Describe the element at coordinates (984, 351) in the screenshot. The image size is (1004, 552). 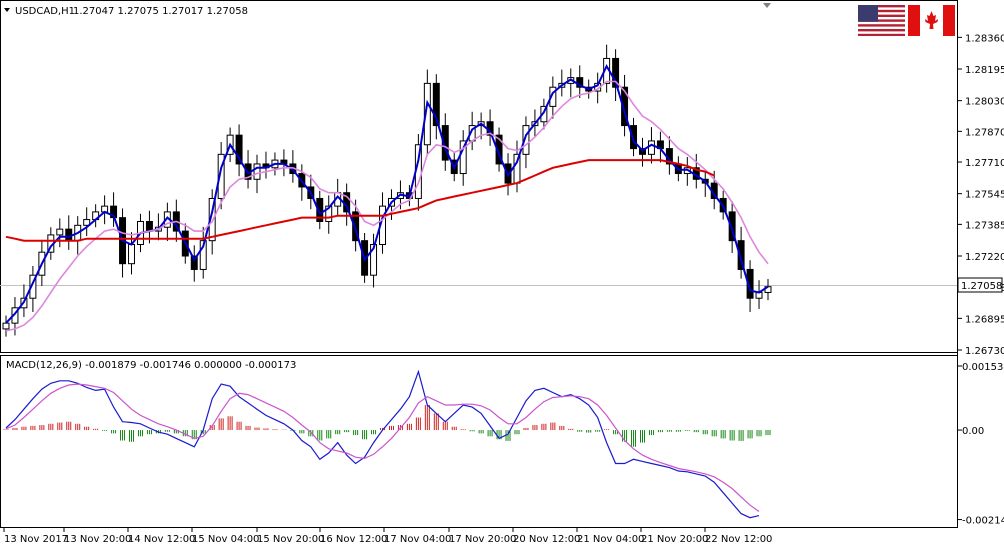
I see `price-tick-label: 1.26730` at that location.